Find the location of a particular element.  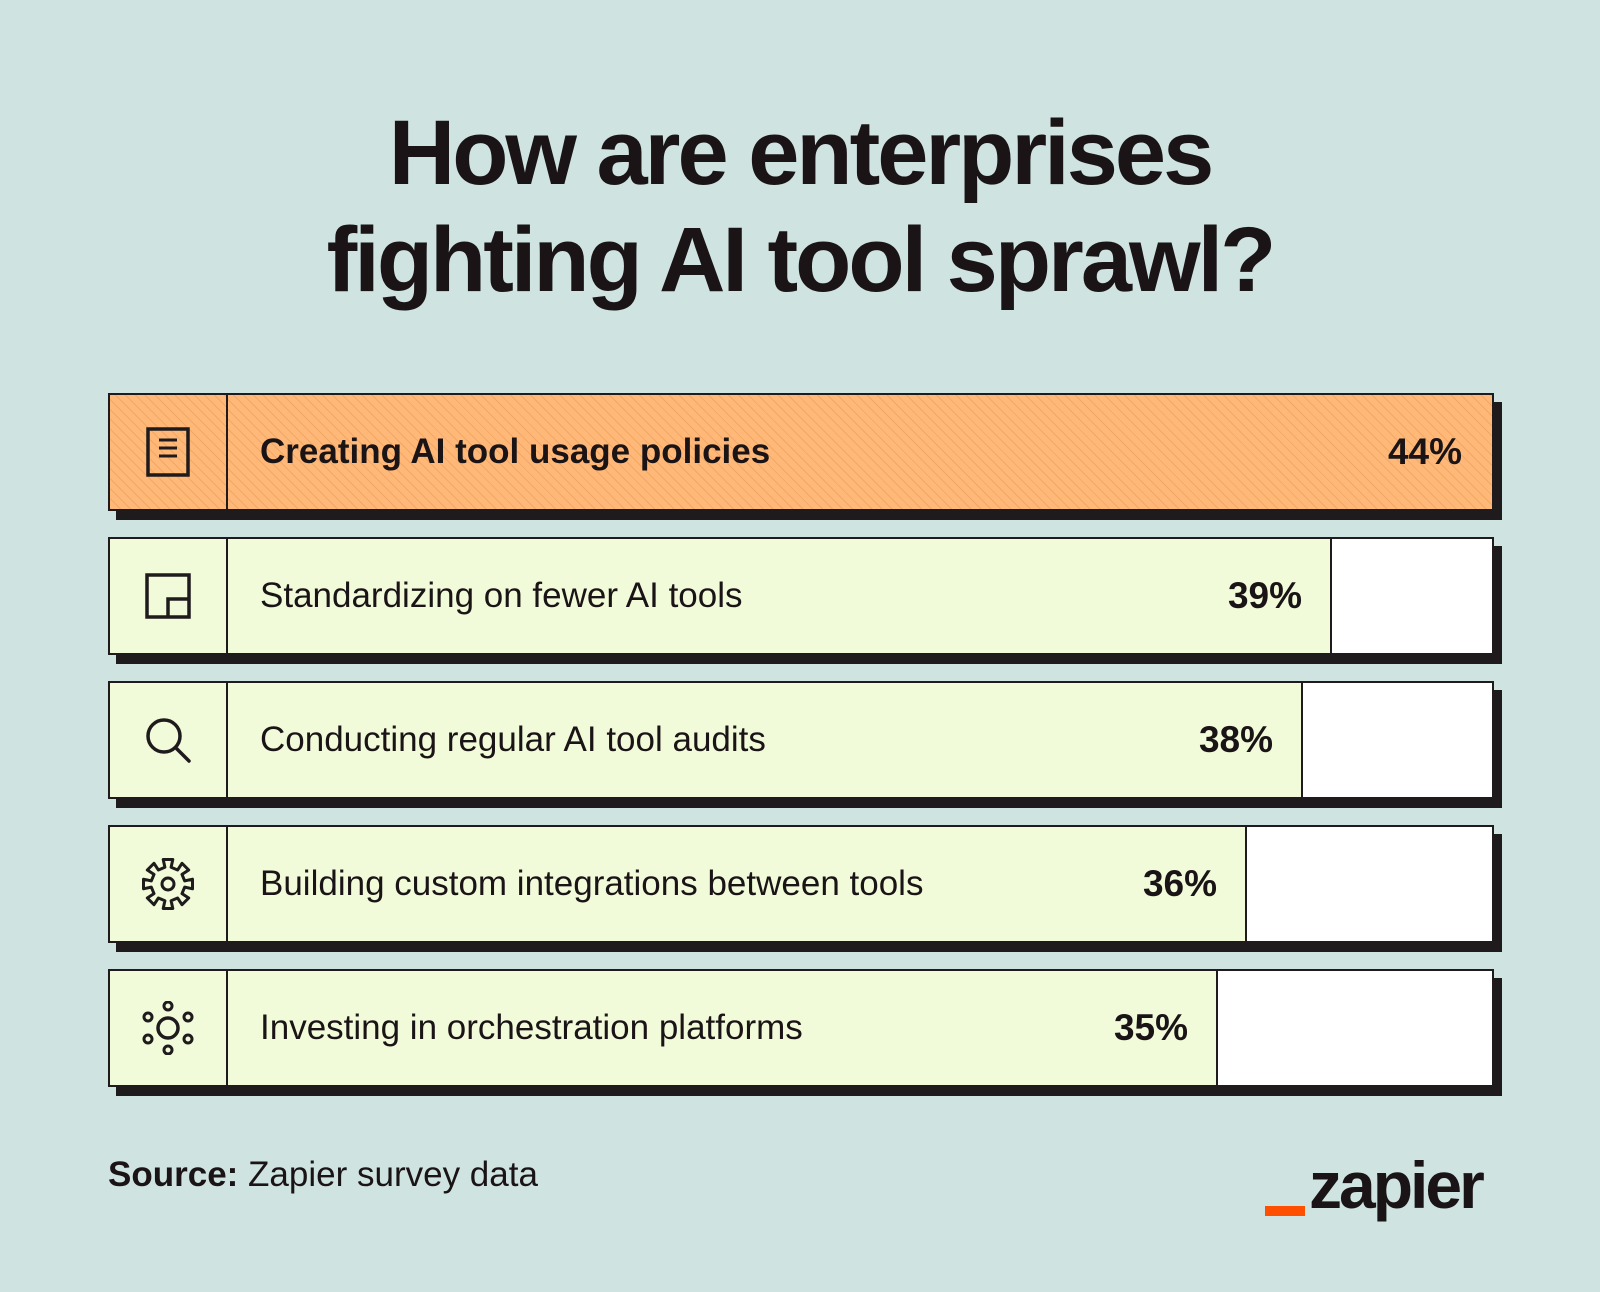

gear-icon is located at coordinates (168, 884).